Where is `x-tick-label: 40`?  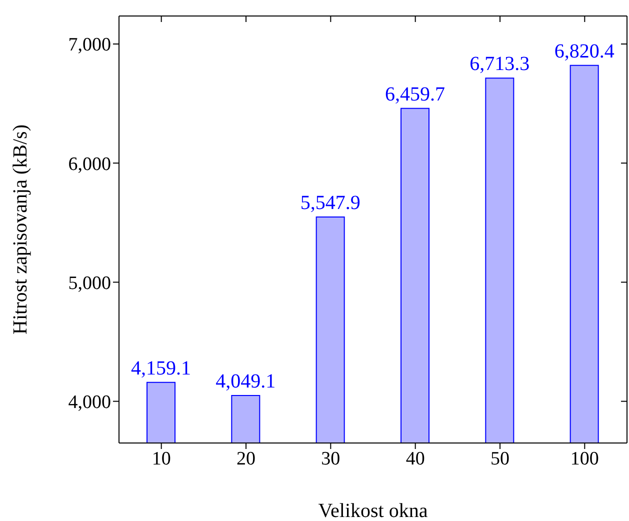 x-tick-label: 40 is located at coordinates (415, 459).